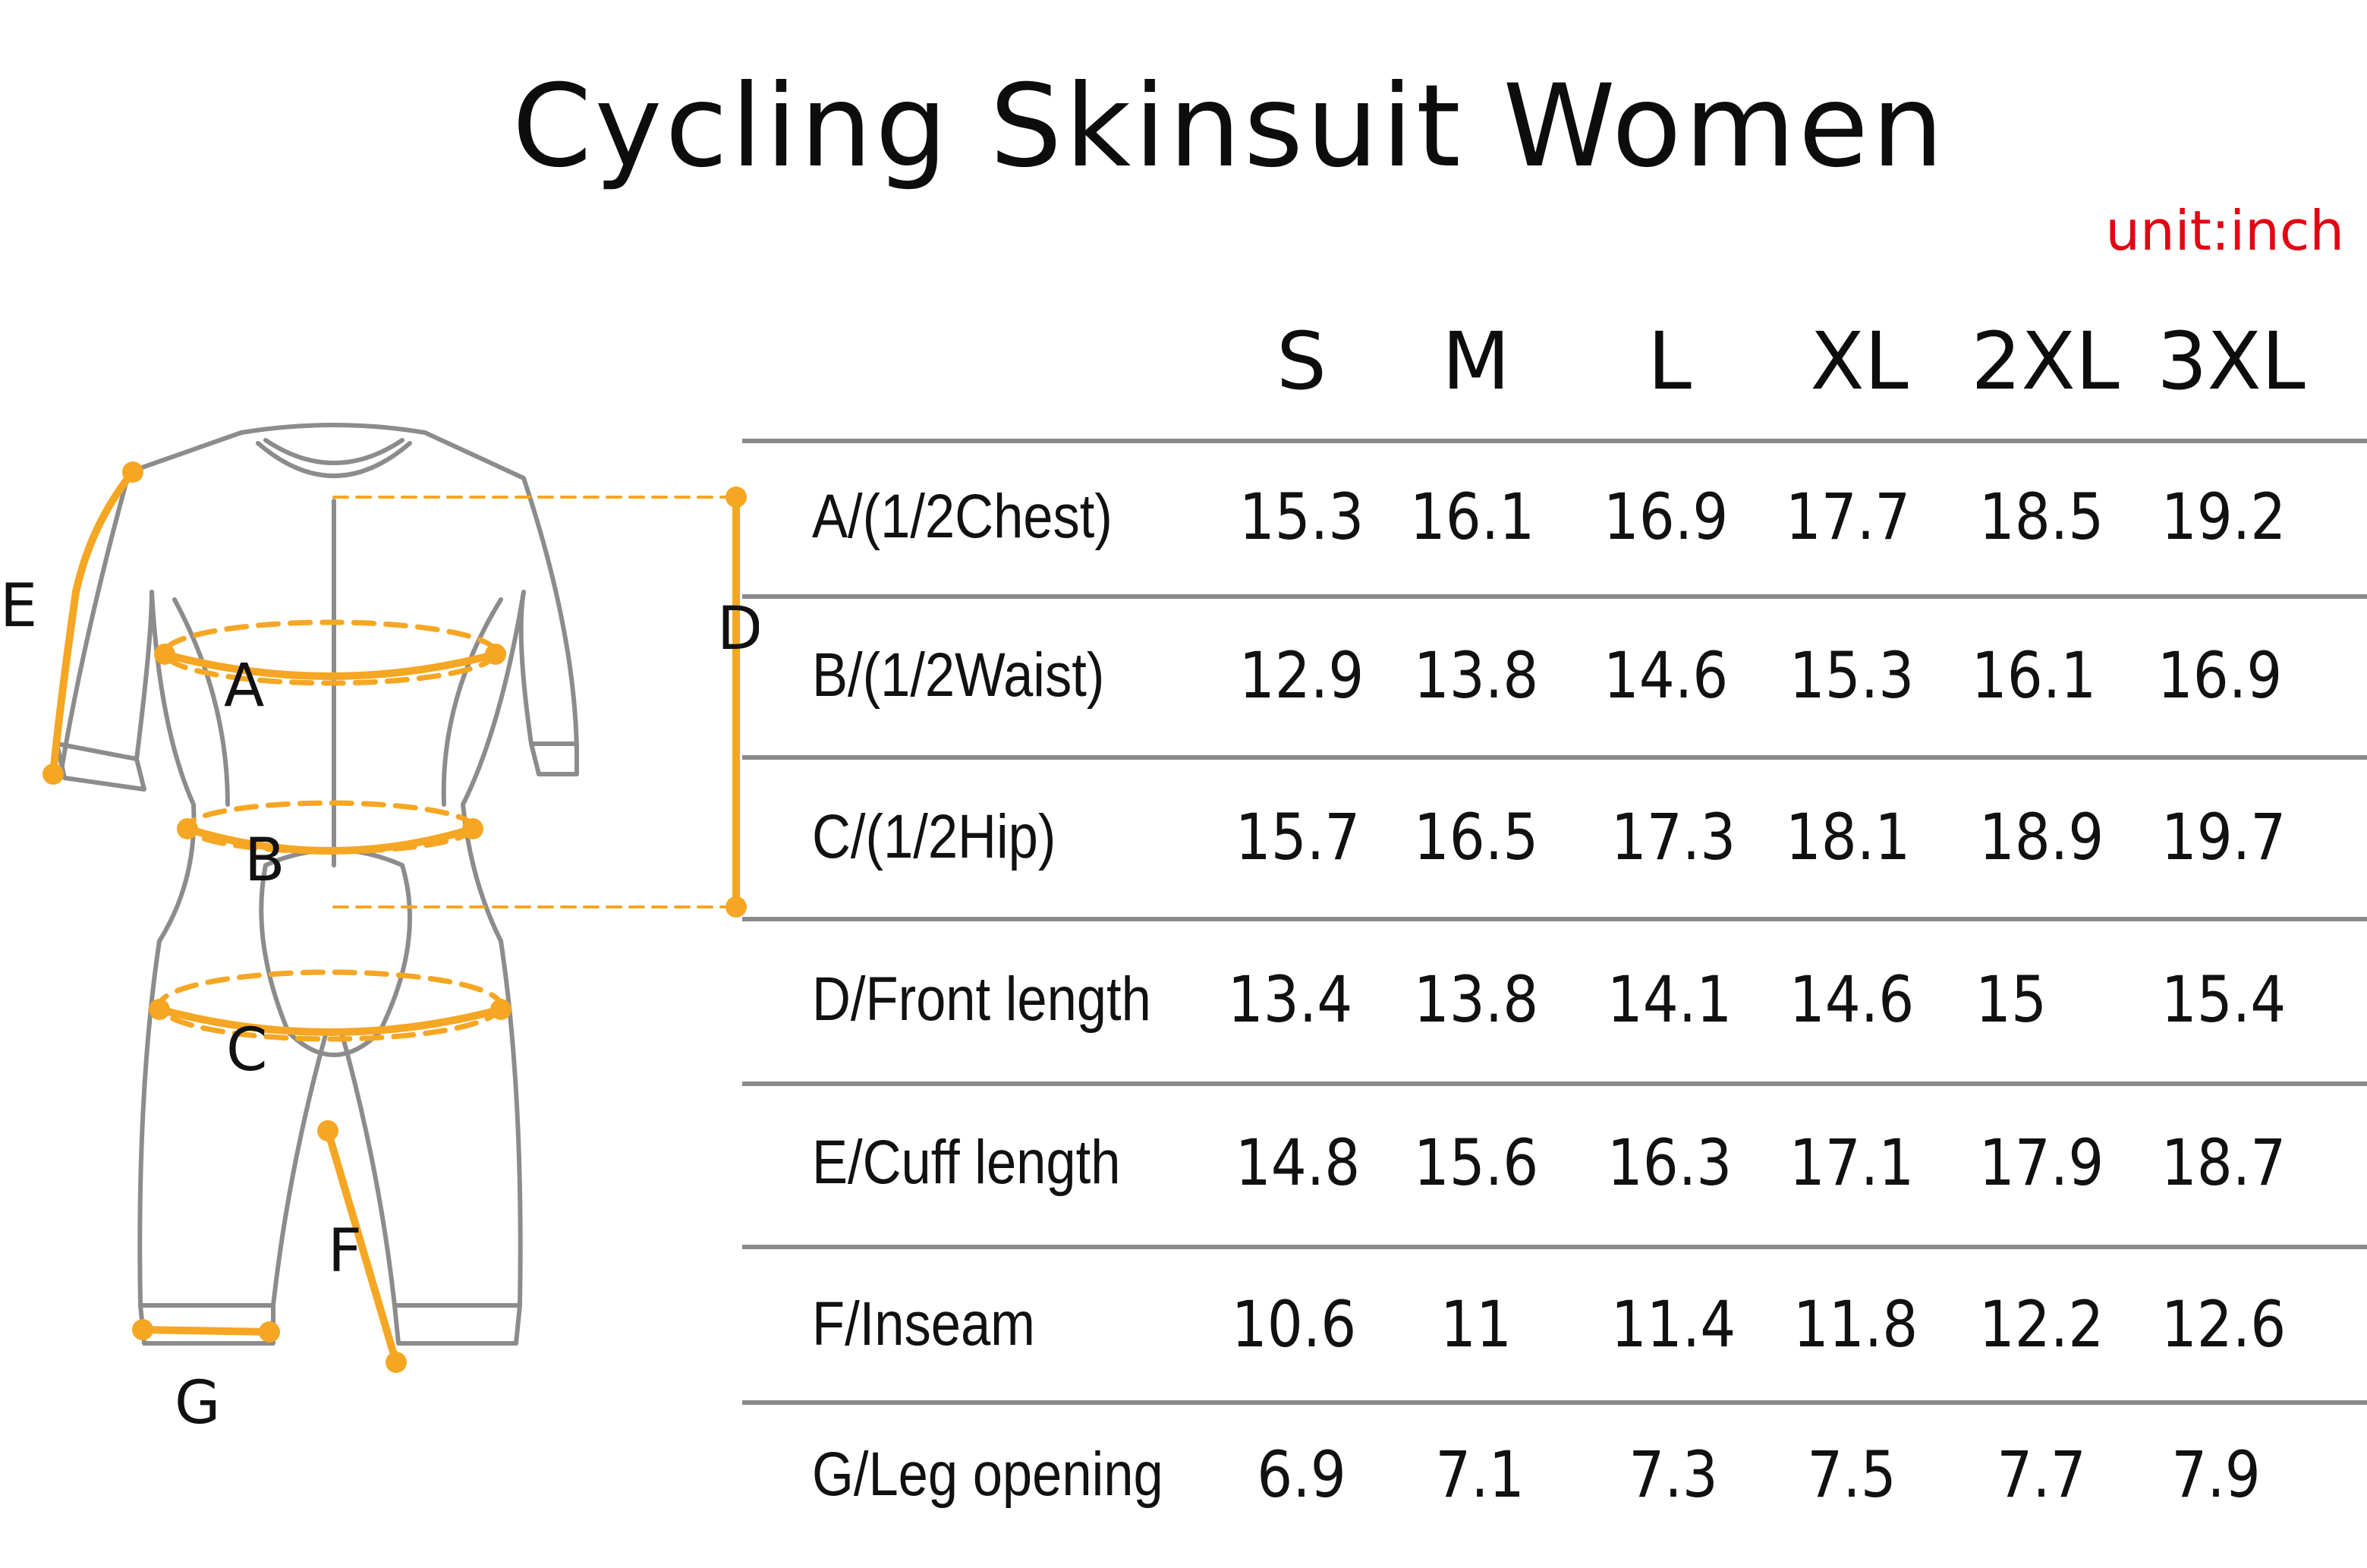 Image resolution: width=2367 pixels, height=1568 pixels. Describe the element at coordinates (1673, 1474) in the screenshot. I see `cell-value: 7.3` at that location.